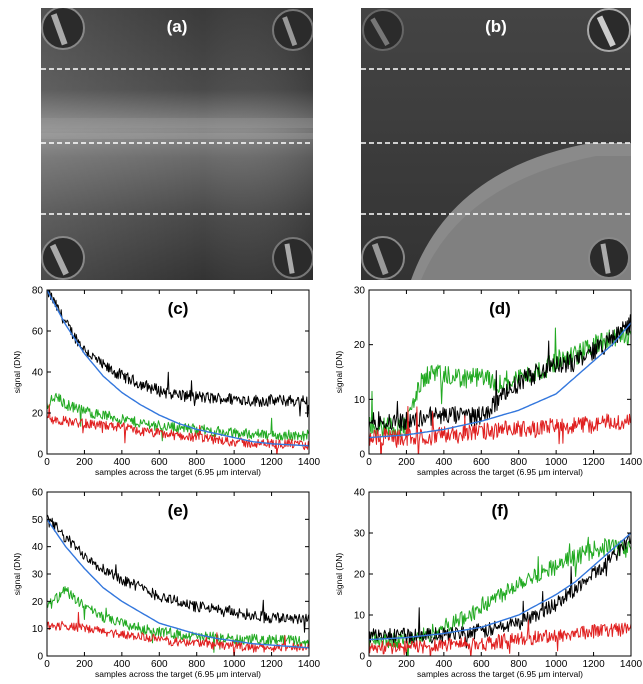  I want to click on panel-label: (f), so click(500, 510).